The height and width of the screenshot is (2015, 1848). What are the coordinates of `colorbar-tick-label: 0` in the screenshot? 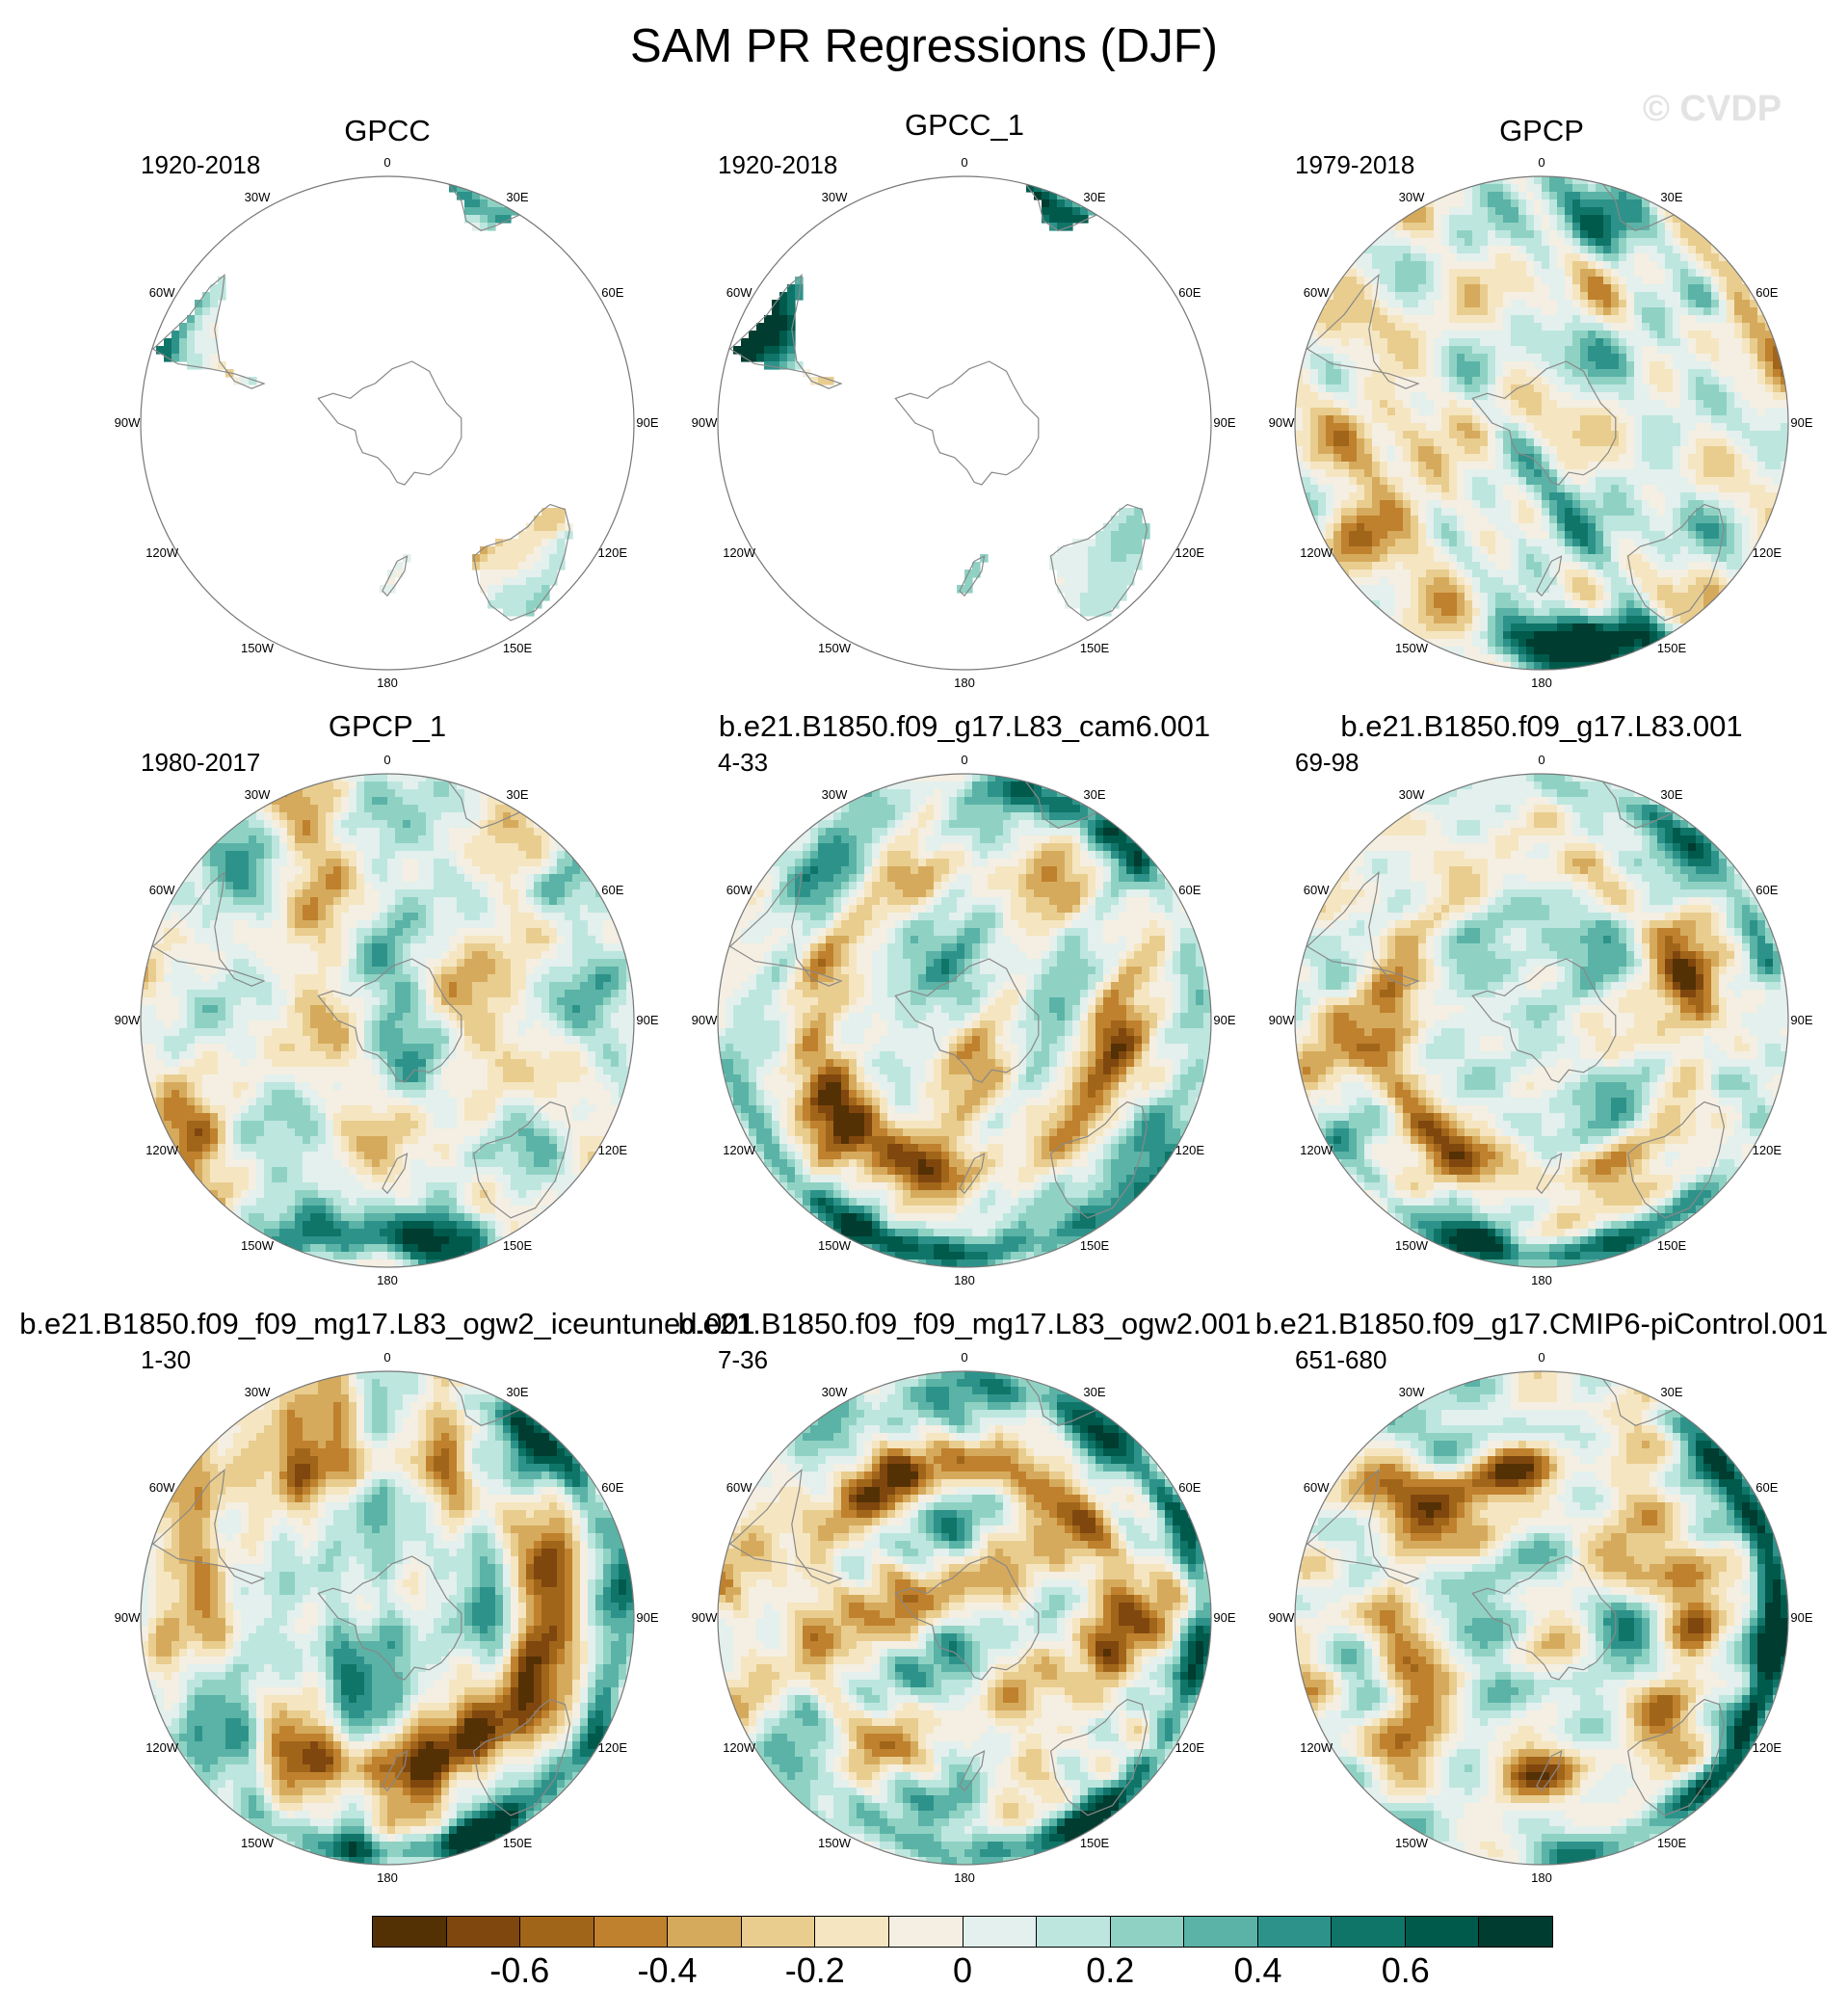 It's located at (962, 1970).